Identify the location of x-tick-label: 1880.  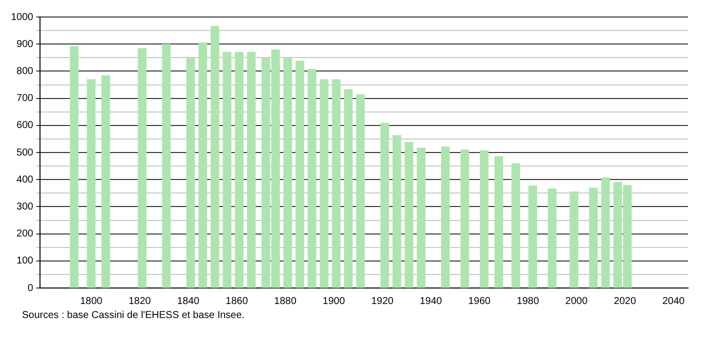
(285, 301).